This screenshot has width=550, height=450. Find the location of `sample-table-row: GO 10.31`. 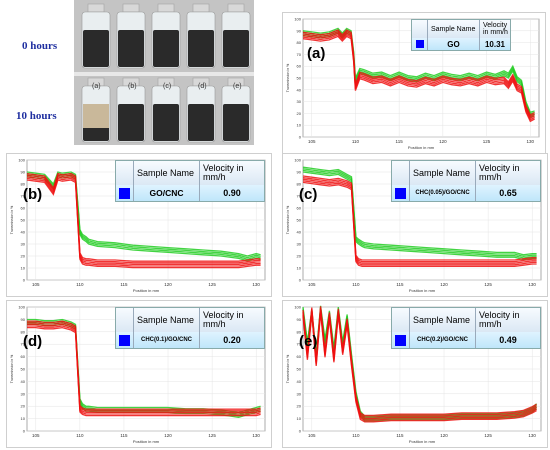

sample-table-row: GO 10.31 is located at coordinates (461, 44).